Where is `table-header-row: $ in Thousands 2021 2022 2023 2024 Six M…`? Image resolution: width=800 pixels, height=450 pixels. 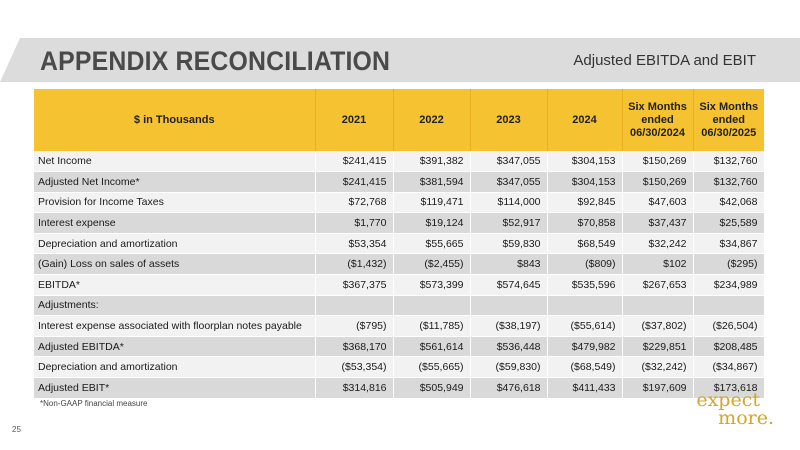
table-header-row: $ in Thousands 2021 2022 2023 2024 Six M… is located at coordinates (399, 120).